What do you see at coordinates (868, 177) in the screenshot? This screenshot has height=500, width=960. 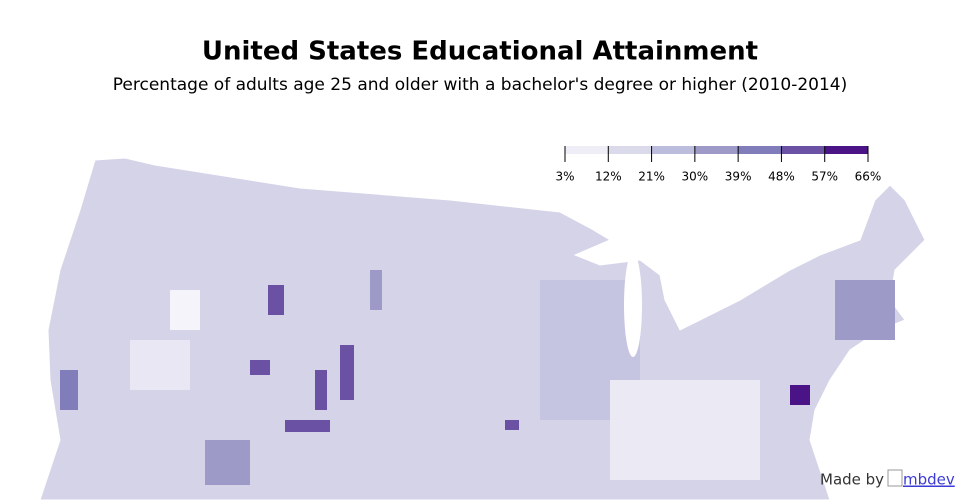 I see `legend-tick-label: 66%` at bounding box center [868, 177].